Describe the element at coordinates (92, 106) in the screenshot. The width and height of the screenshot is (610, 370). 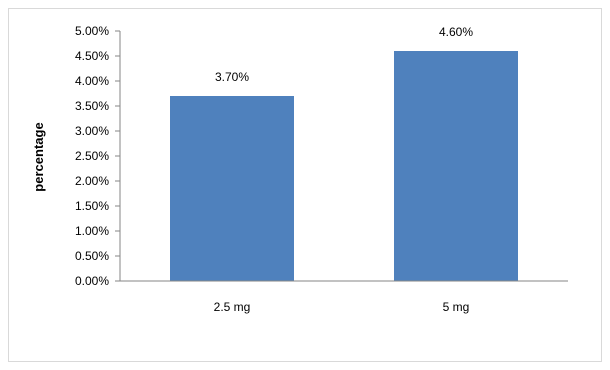
I see `y-axis-tick-label: 3.50%` at that location.